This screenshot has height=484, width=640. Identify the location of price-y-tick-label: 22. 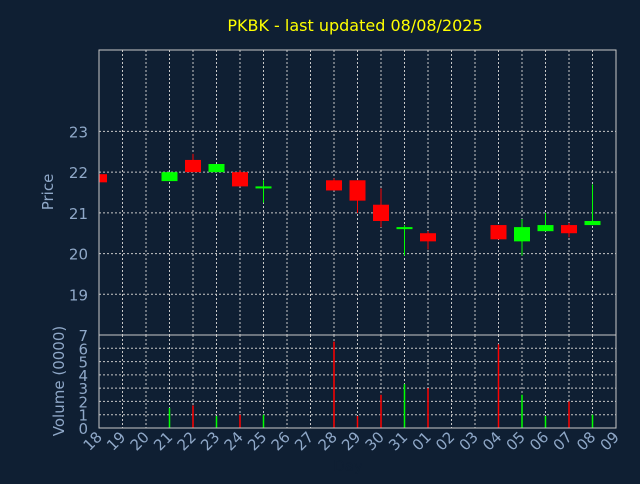
(78, 173).